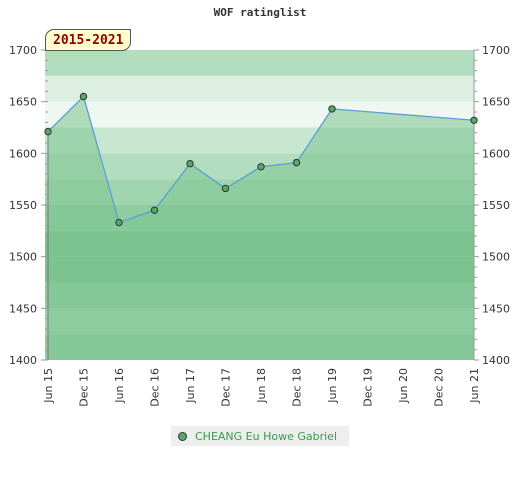  Describe the element at coordinates (23, 360) in the screenshot. I see `y-tick-label-left: 1400` at that location.